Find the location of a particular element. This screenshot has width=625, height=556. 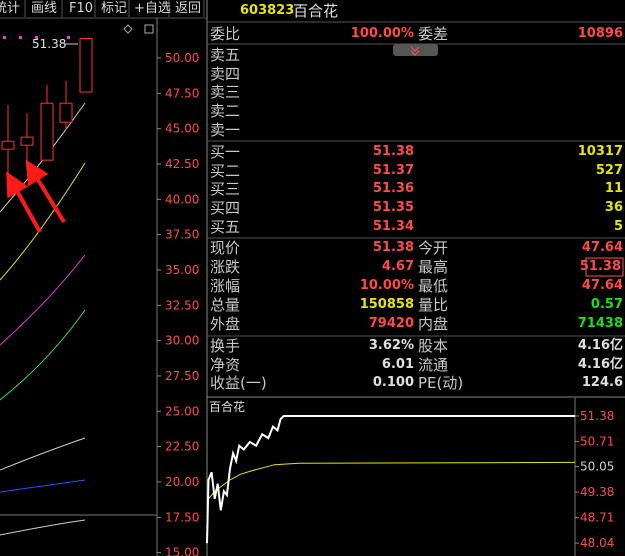

ask-label: 卖三 is located at coordinates (225, 92).